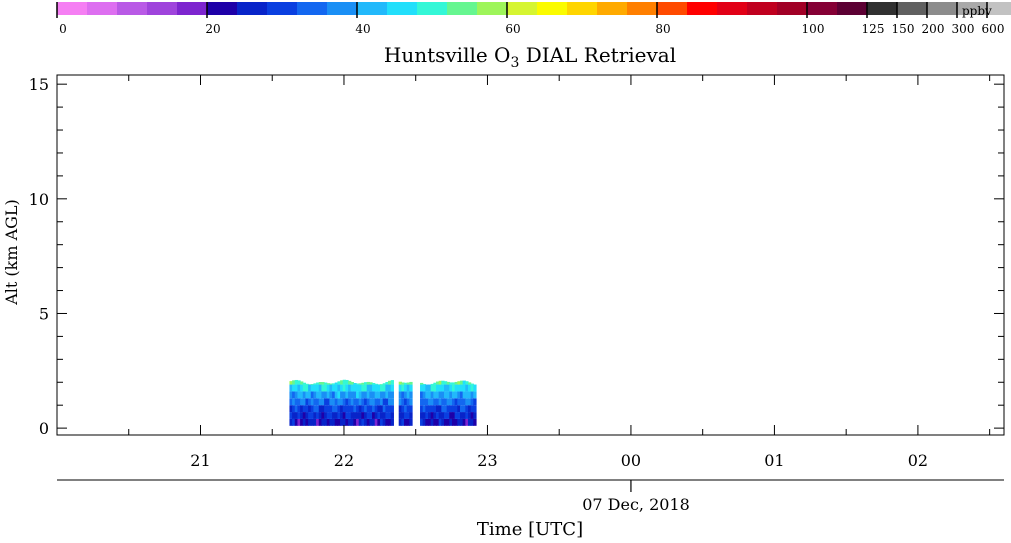 This screenshot has width=1011, height=543. Describe the element at coordinates (631, 460) in the screenshot. I see `x-tick-label: 00` at that location.